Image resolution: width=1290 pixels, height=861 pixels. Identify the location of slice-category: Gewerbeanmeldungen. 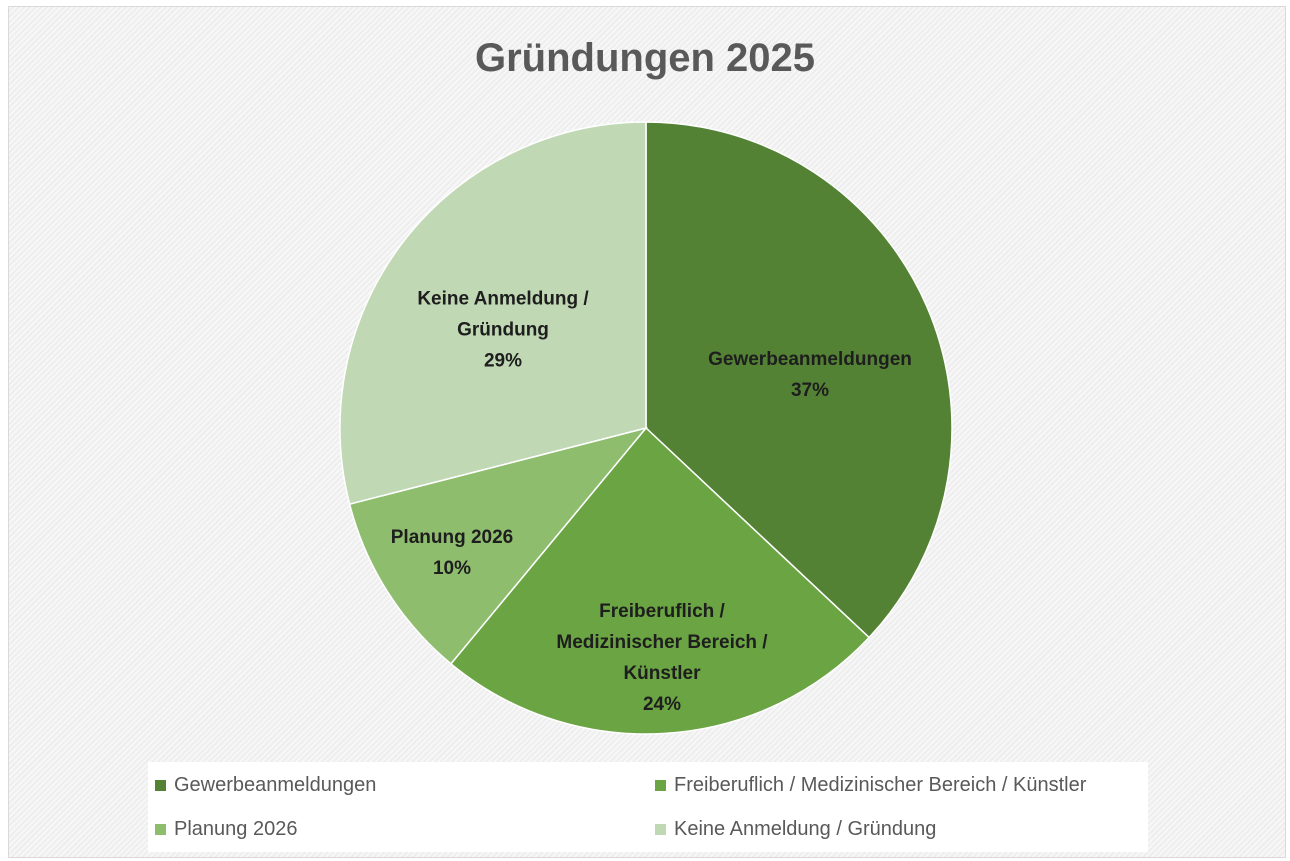
(810, 359).